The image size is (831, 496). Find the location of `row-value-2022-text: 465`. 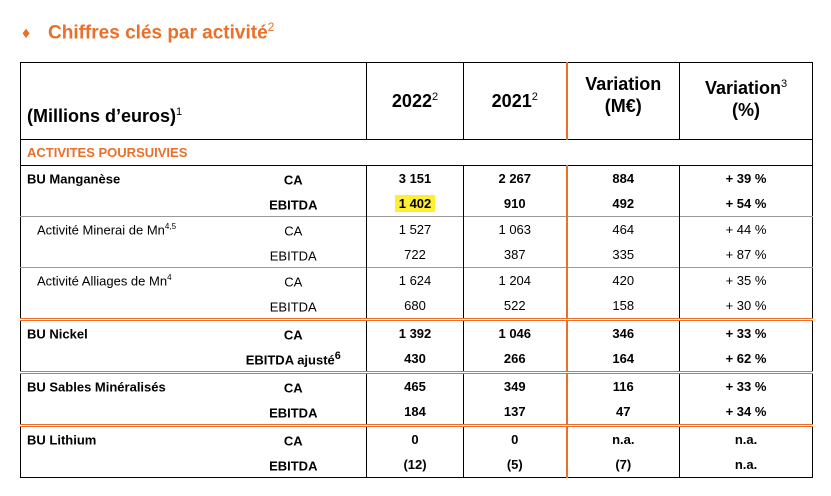

row-value-2022-text: 465 is located at coordinates (415, 386).